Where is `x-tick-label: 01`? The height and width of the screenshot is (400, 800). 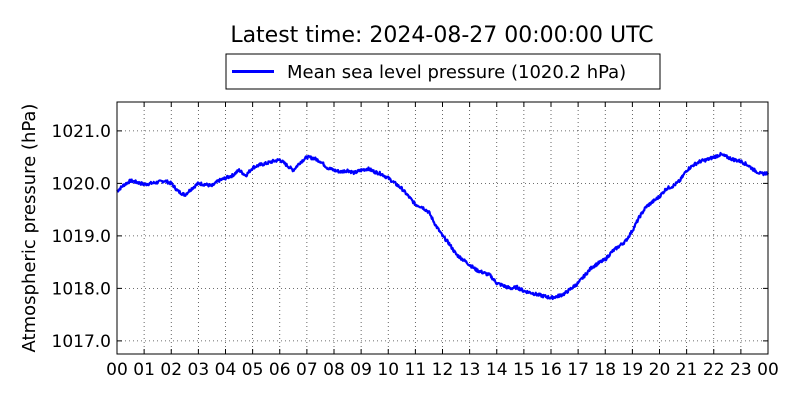 x-tick-label: 01 is located at coordinates (144, 370).